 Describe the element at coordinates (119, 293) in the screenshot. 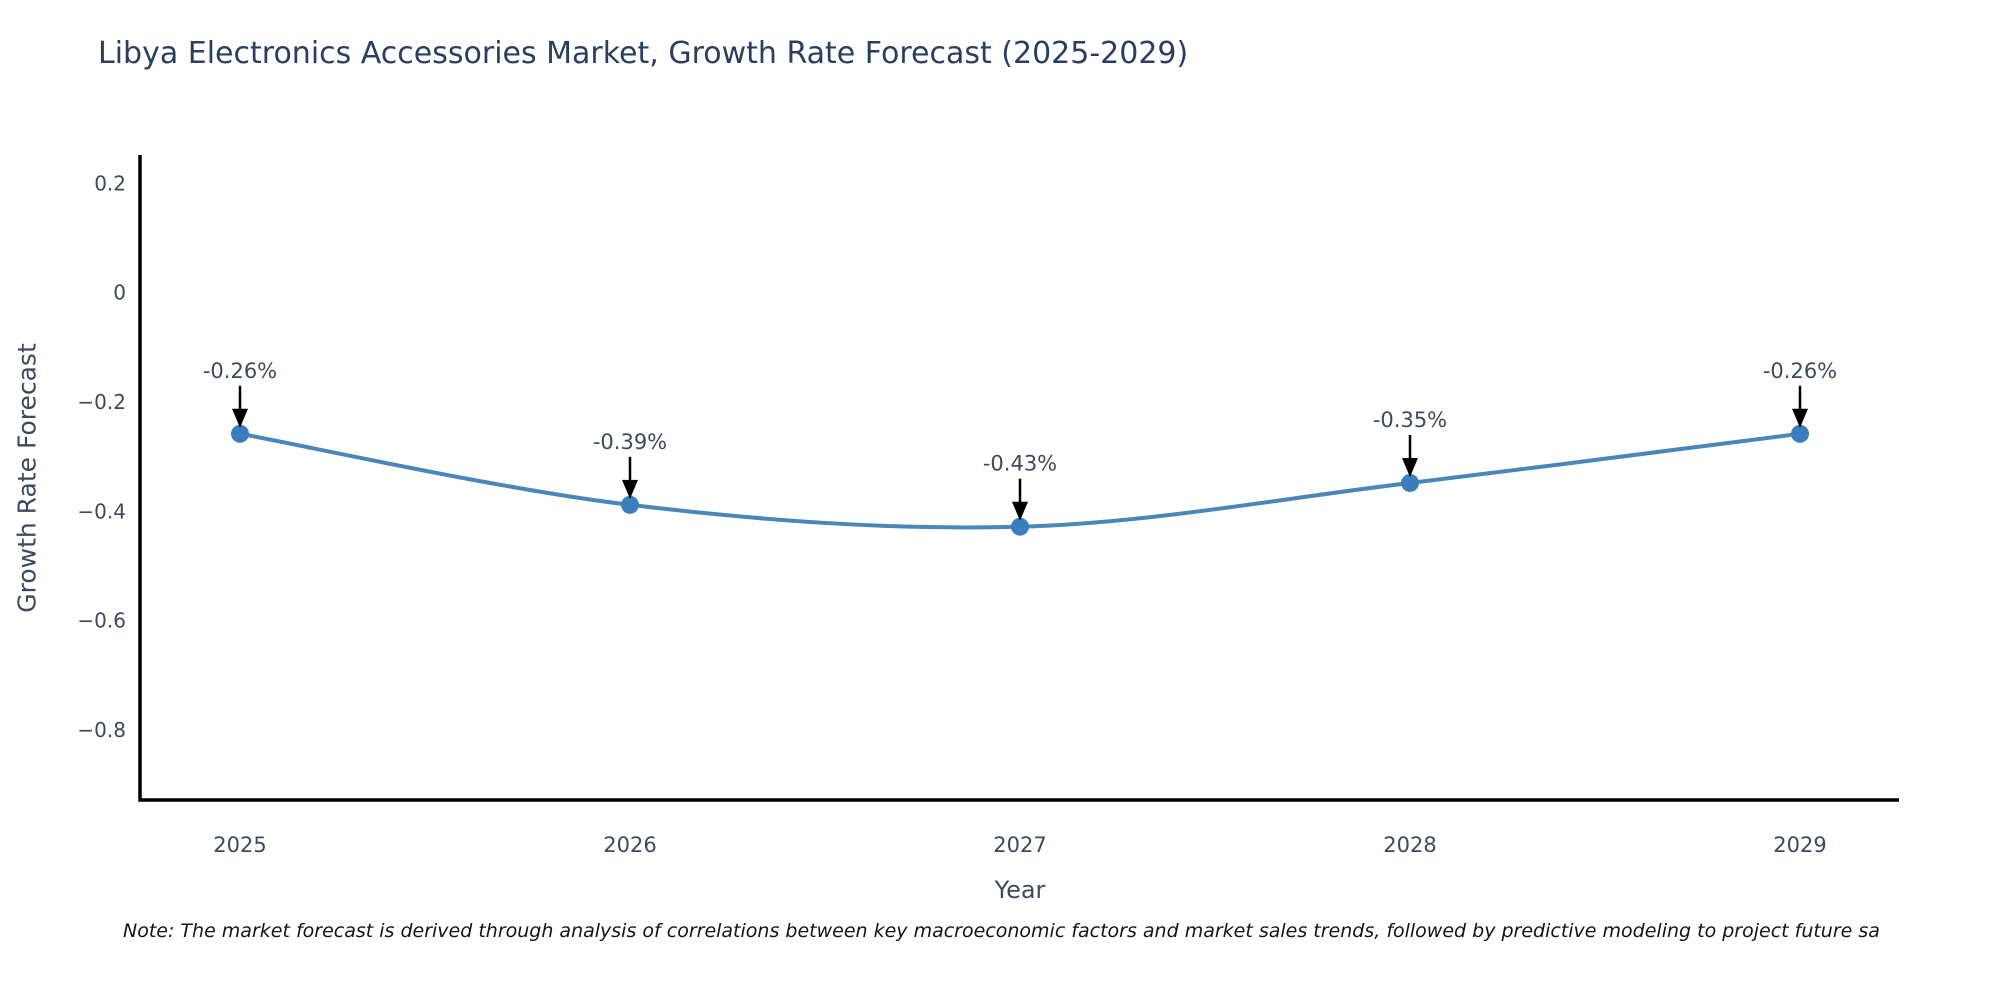

I see `y-tick-label: 0` at that location.